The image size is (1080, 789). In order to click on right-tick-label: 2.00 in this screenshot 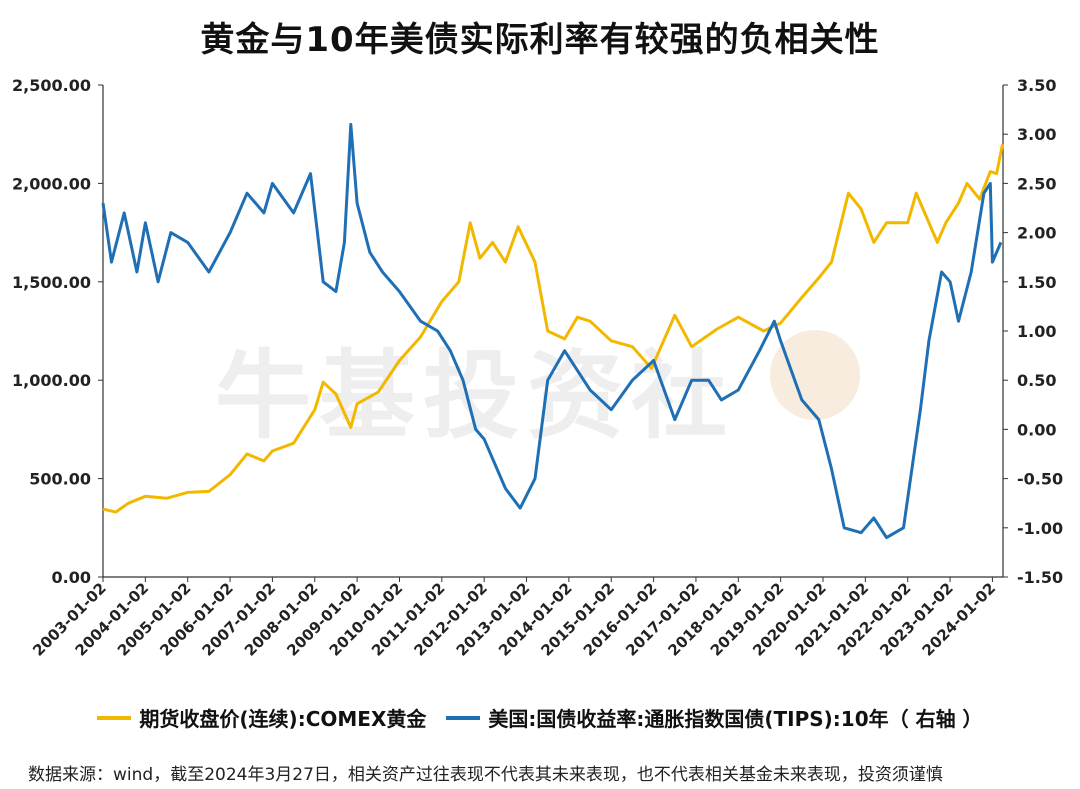, I will do `click(1036, 233)`.